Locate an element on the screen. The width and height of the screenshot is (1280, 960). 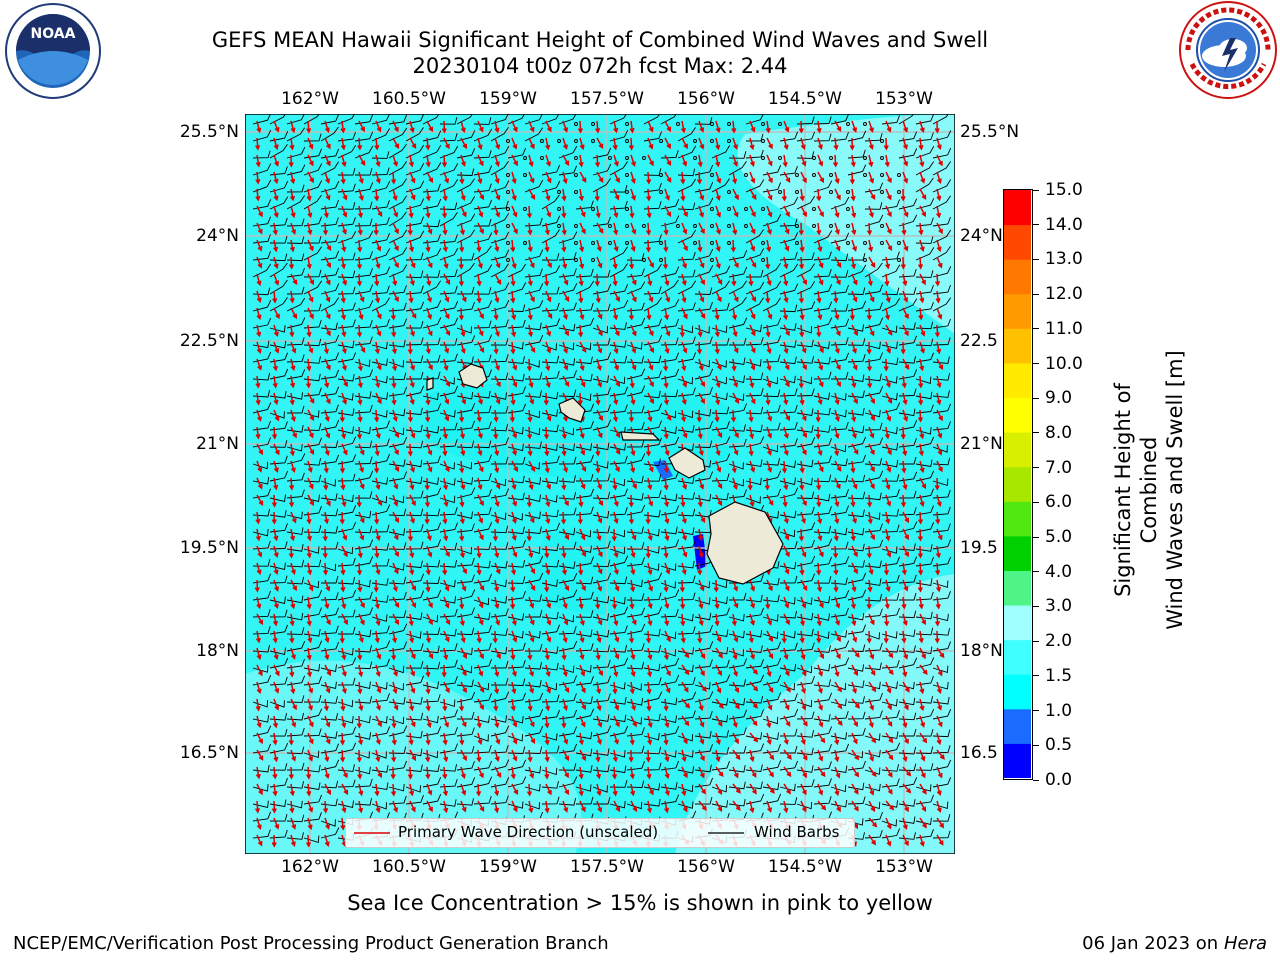
colorbar-swatch is located at coordinates (1017, 553).